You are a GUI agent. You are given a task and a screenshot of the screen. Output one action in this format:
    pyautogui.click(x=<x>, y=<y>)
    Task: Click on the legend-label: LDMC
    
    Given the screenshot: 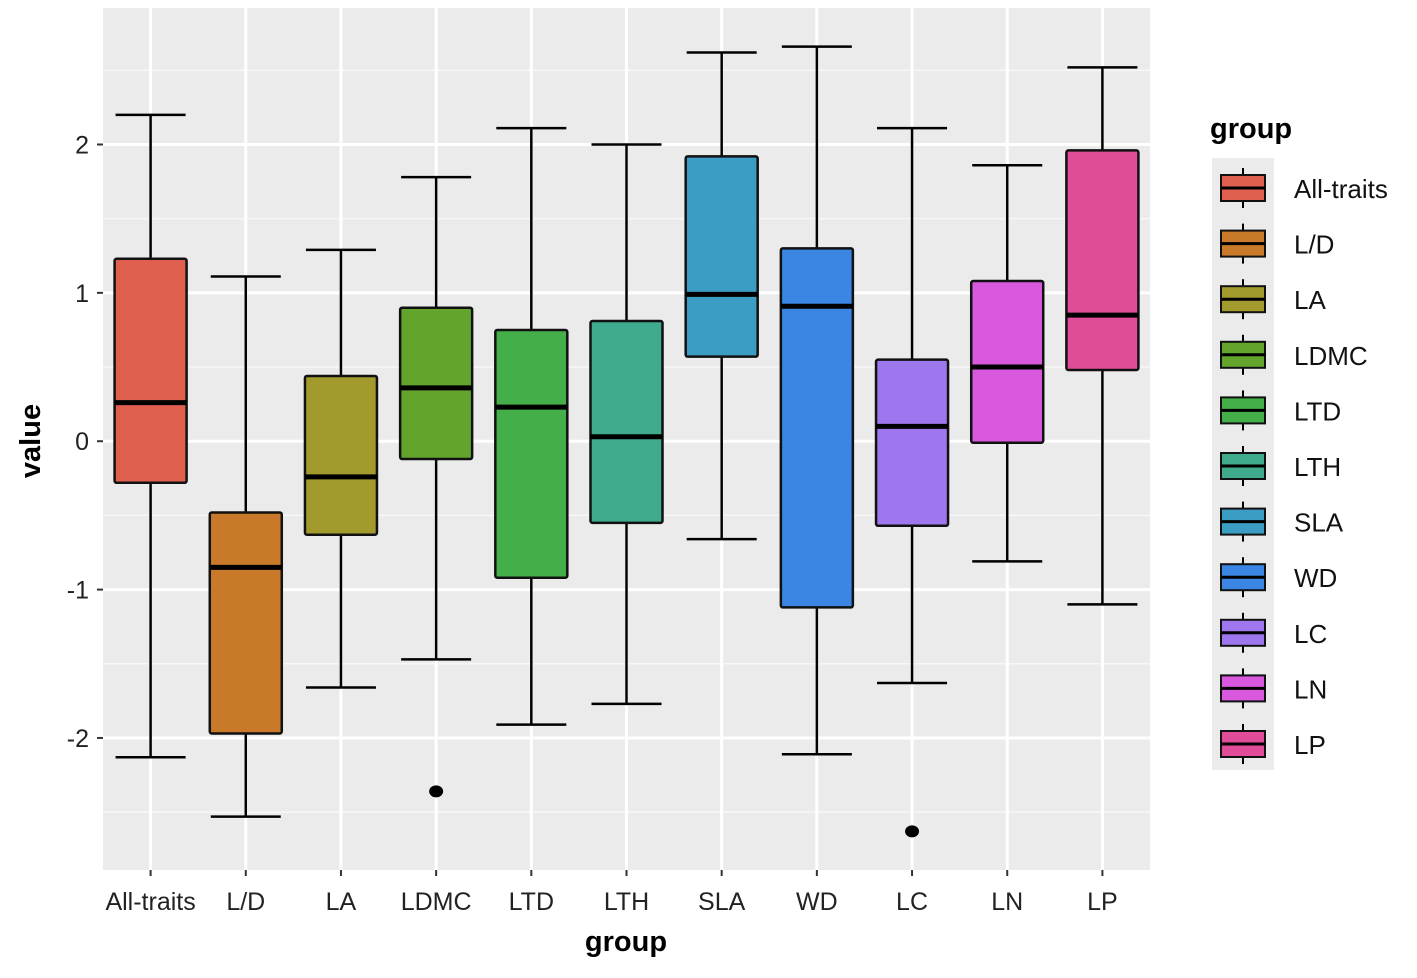 What is the action you would take?
    pyautogui.click(x=1331, y=356)
    